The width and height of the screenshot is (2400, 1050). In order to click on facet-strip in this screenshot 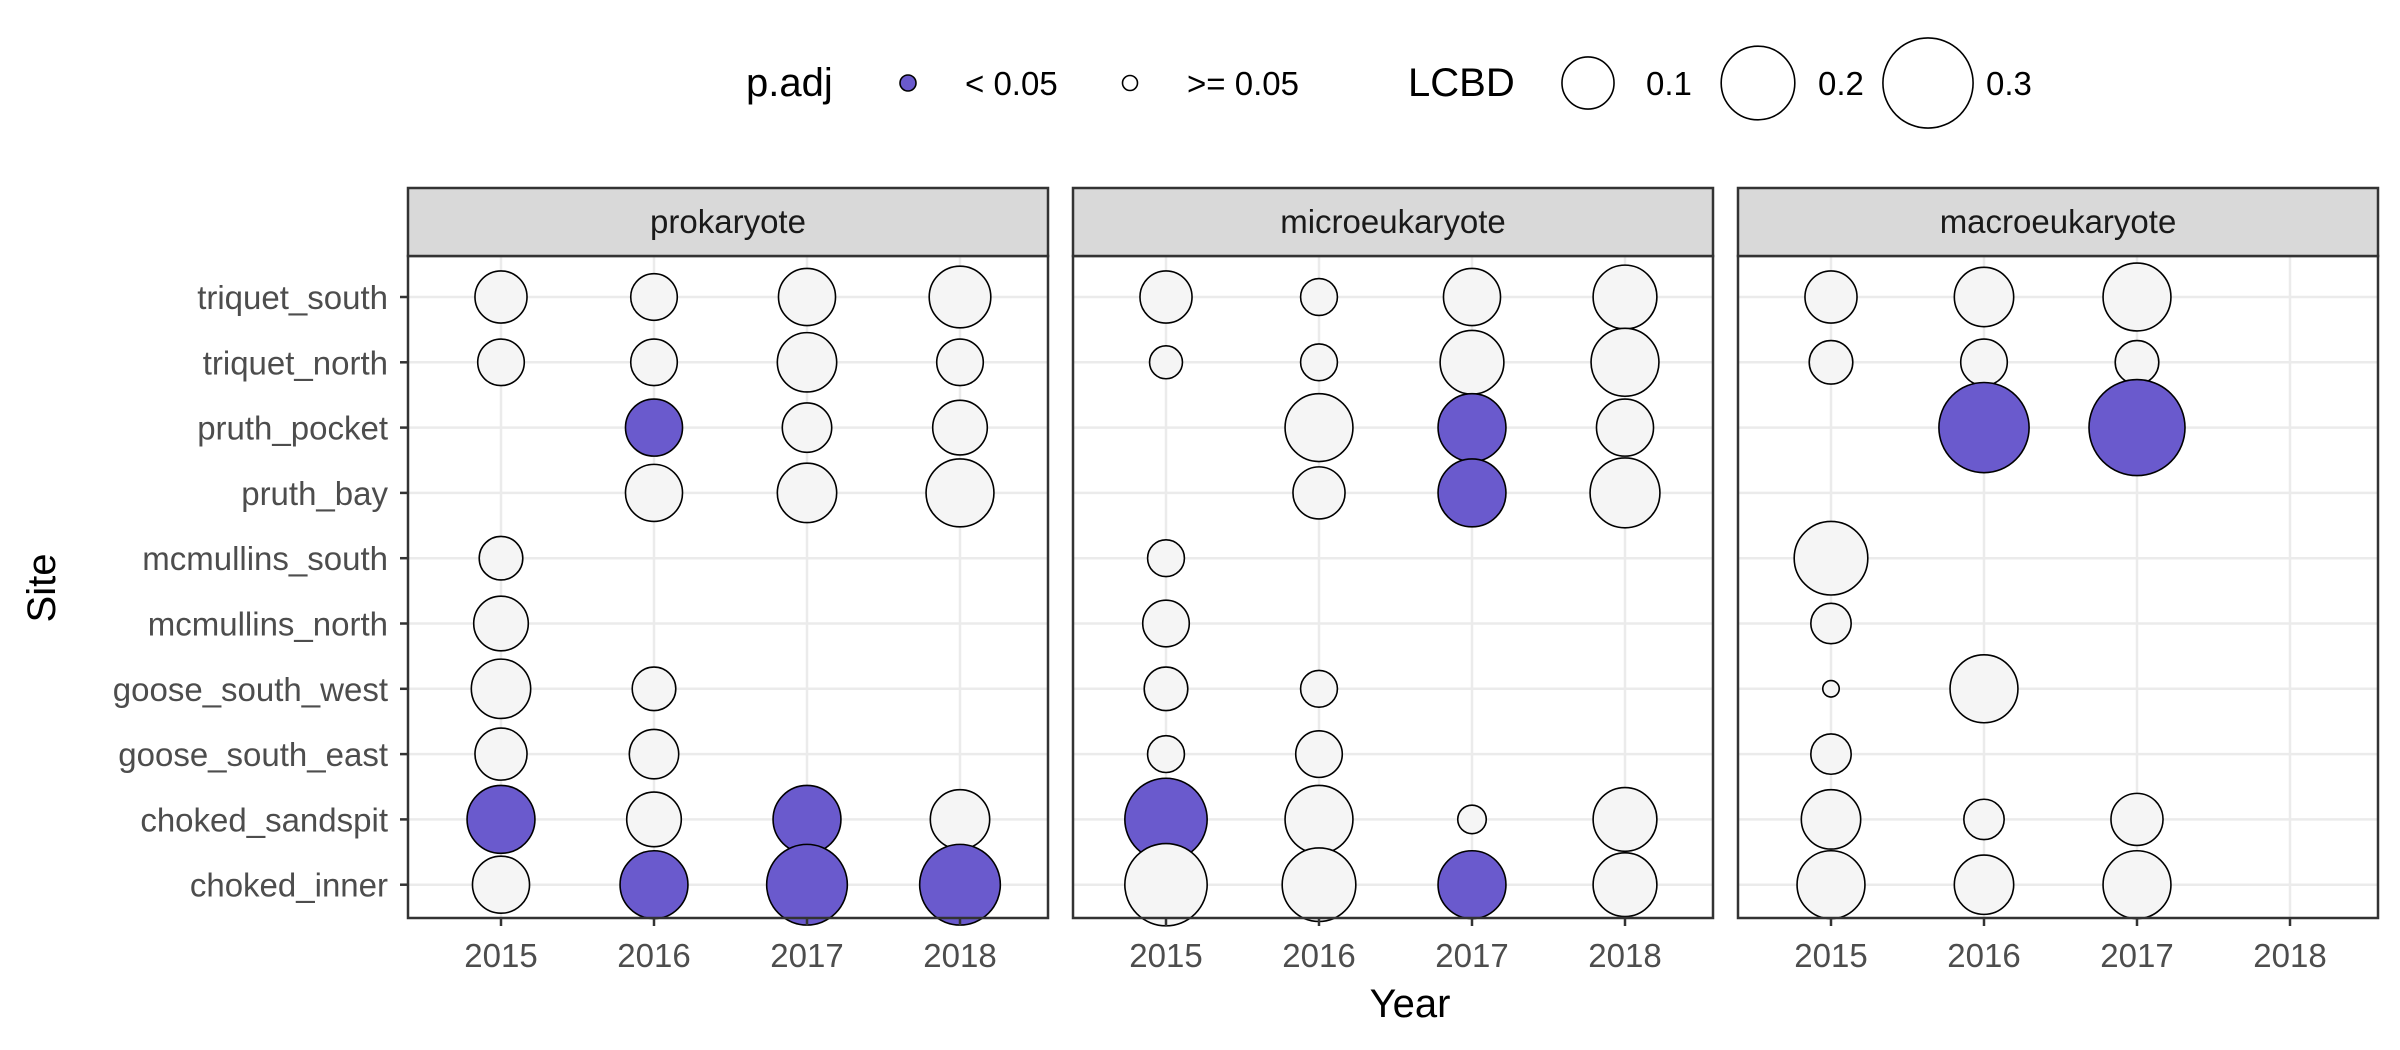, I will do `click(728, 222)`.